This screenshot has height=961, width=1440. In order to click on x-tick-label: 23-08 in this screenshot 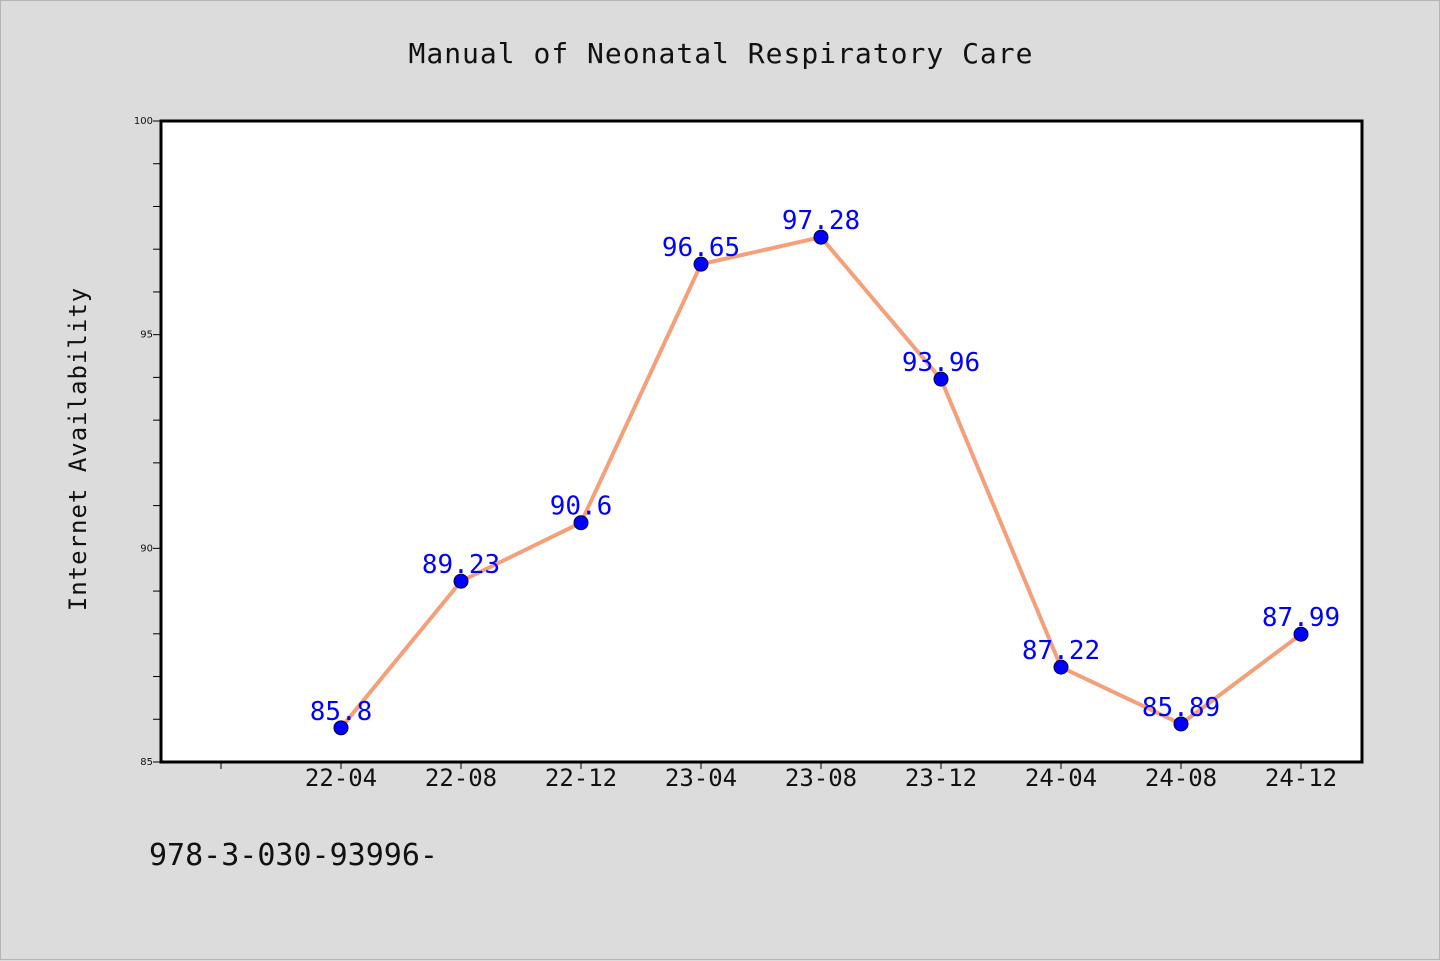, I will do `click(821, 778)`.